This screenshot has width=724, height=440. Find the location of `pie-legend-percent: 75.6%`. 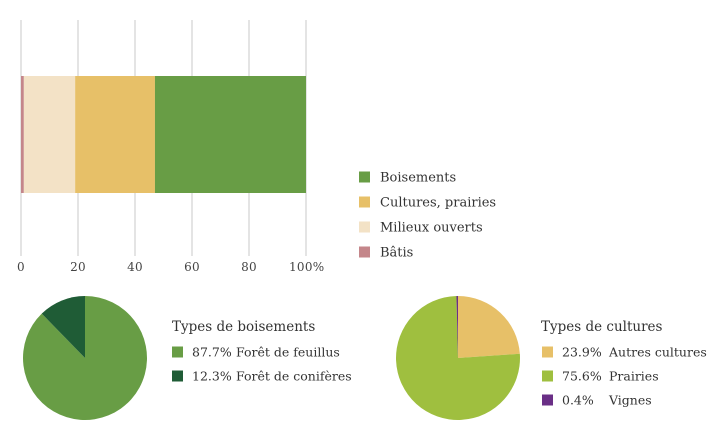

pie-legend-percent: 75.6% is located at coordinates (582, 376).